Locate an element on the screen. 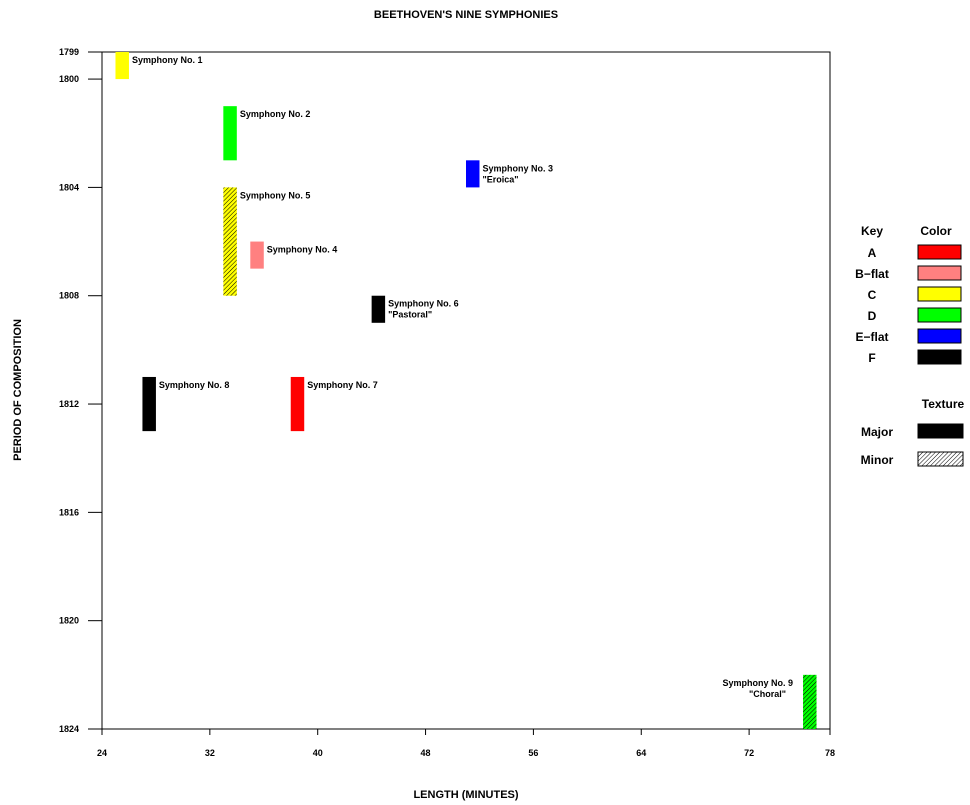 This screenshot has height=805, width=970. y-axis-label: PERIOD OF COMPOSITION is located at coordinates (18, 390).